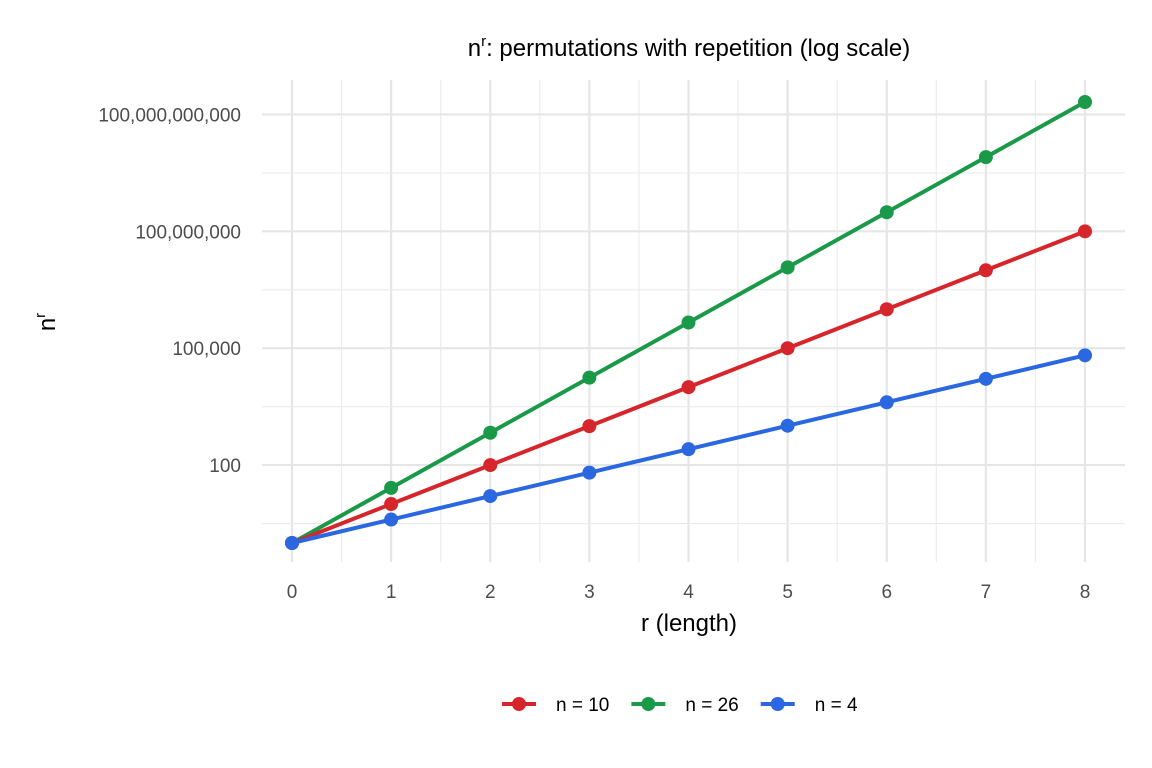 The image size is (1152, 768). Describe the element at coordinates (490, 592) in the screenshot. I see `x-tick-label: 2` at that location.